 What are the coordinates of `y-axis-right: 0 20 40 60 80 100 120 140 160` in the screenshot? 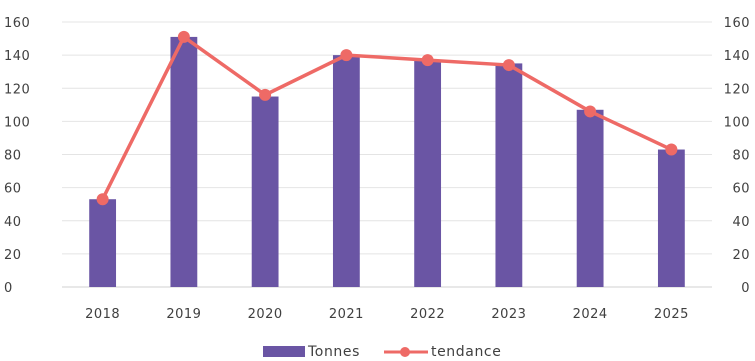 It's located at (737, 156).